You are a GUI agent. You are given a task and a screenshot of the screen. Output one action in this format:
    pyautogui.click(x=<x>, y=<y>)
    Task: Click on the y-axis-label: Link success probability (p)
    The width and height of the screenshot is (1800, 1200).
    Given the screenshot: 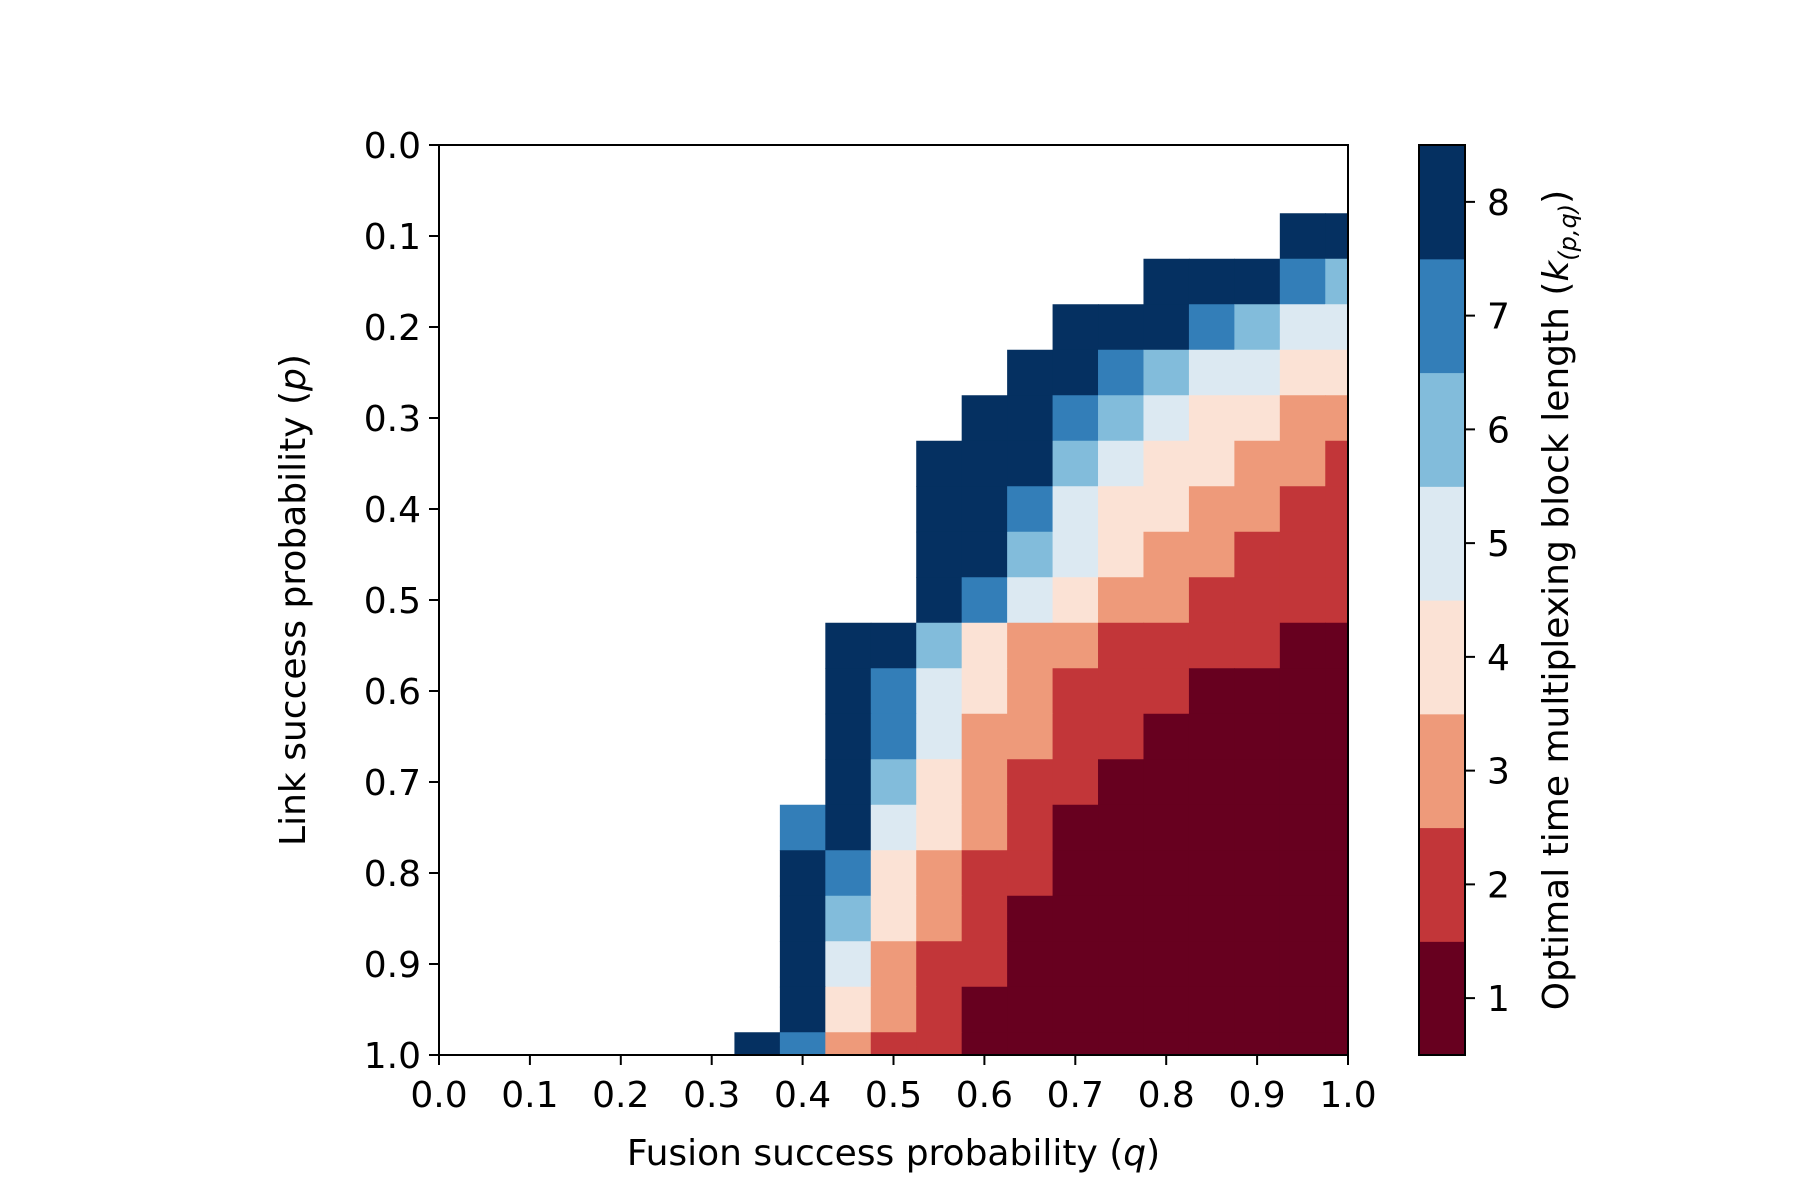 What is the action you would take?
    pyautogui.click(x=293, y=600)
    